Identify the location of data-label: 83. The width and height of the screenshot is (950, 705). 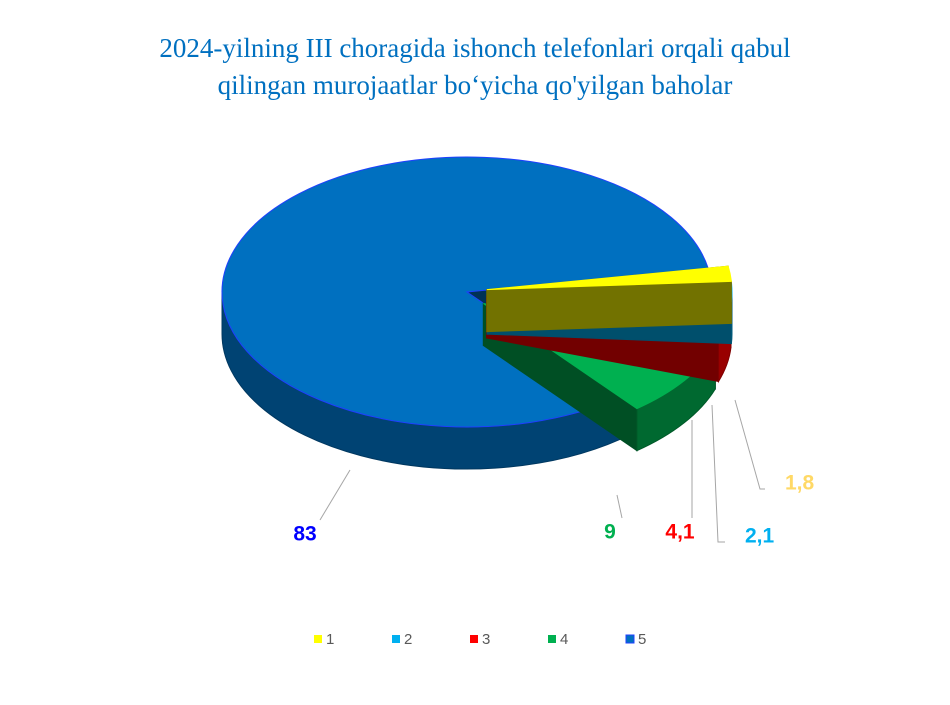
(304, 534).